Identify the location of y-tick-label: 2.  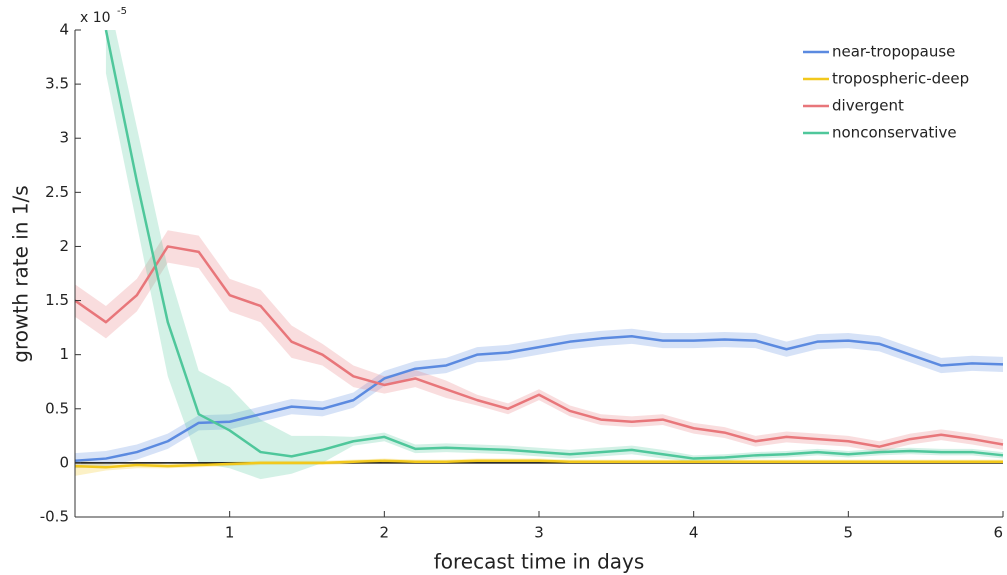
(64, 246).